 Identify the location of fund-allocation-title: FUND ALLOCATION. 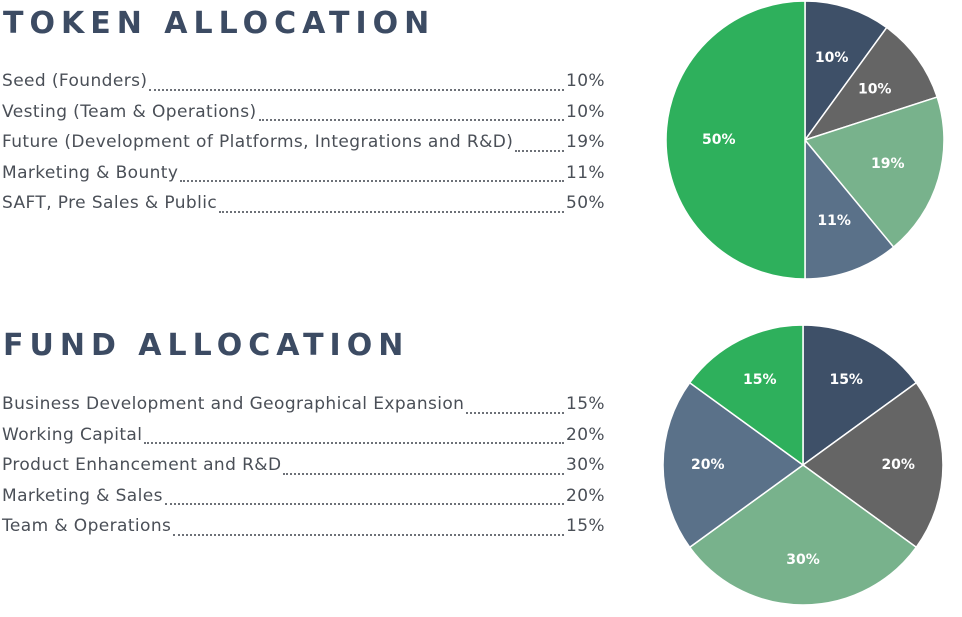
(206, 345).